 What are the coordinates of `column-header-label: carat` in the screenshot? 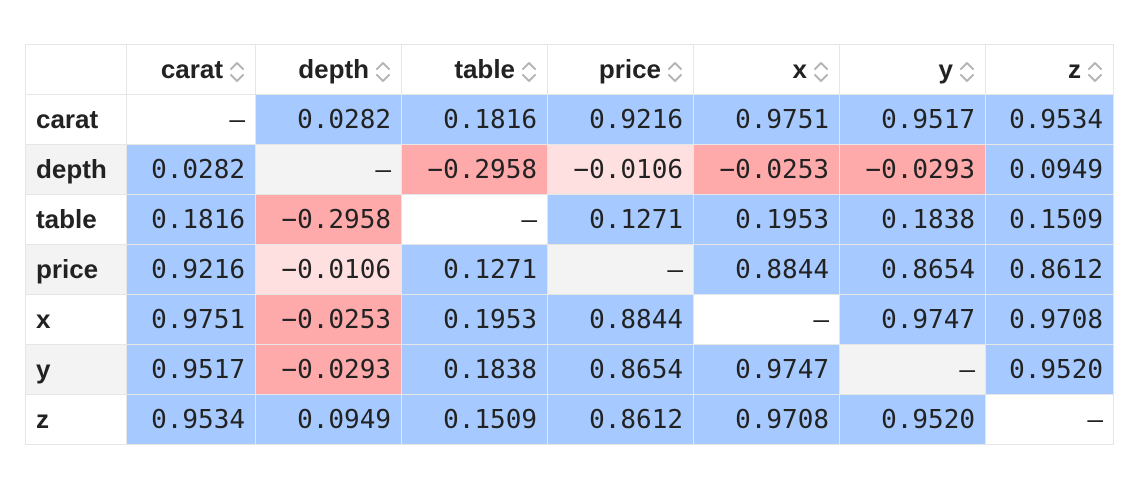 It's located at (191, 69).